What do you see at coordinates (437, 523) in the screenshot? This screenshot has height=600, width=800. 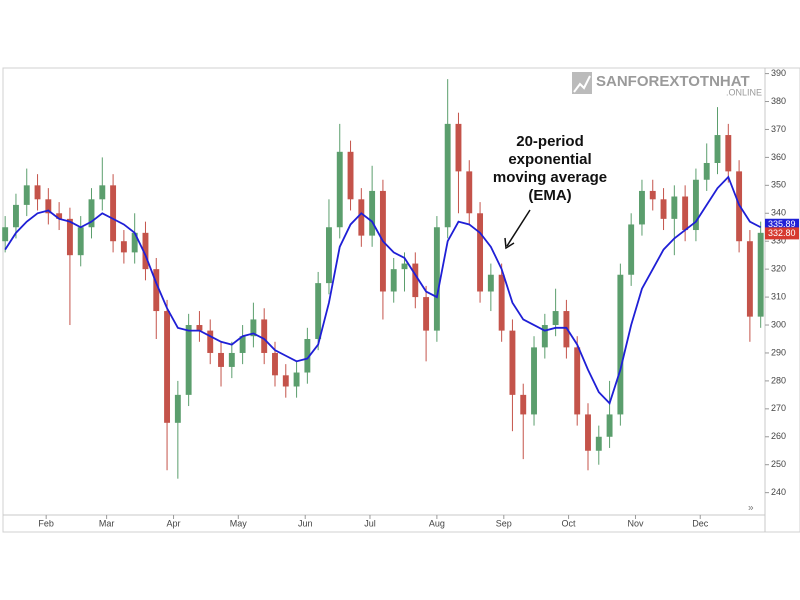 I see `x-tick-label: Aug` at bounding box center [437, 523].